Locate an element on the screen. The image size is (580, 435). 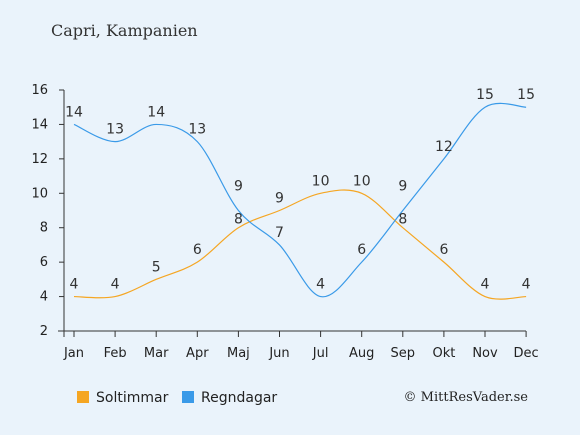
x-tick-label: Dec is located at coordinates (526, 353).